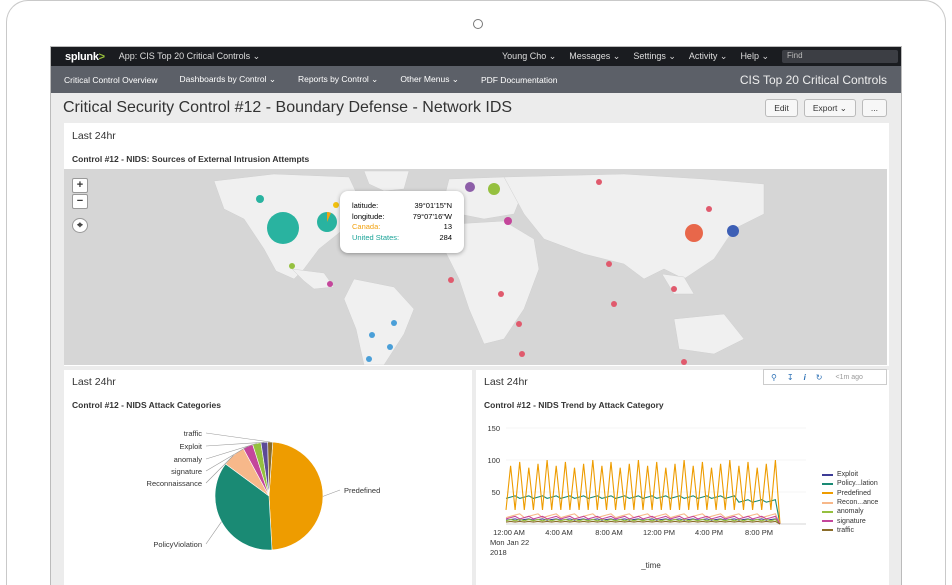 The image size is (952, 585). What do you see at coordinates (819, 377) in the screenshot?
I see `refresh-icon: ↻` at bounding box center [819, 377].